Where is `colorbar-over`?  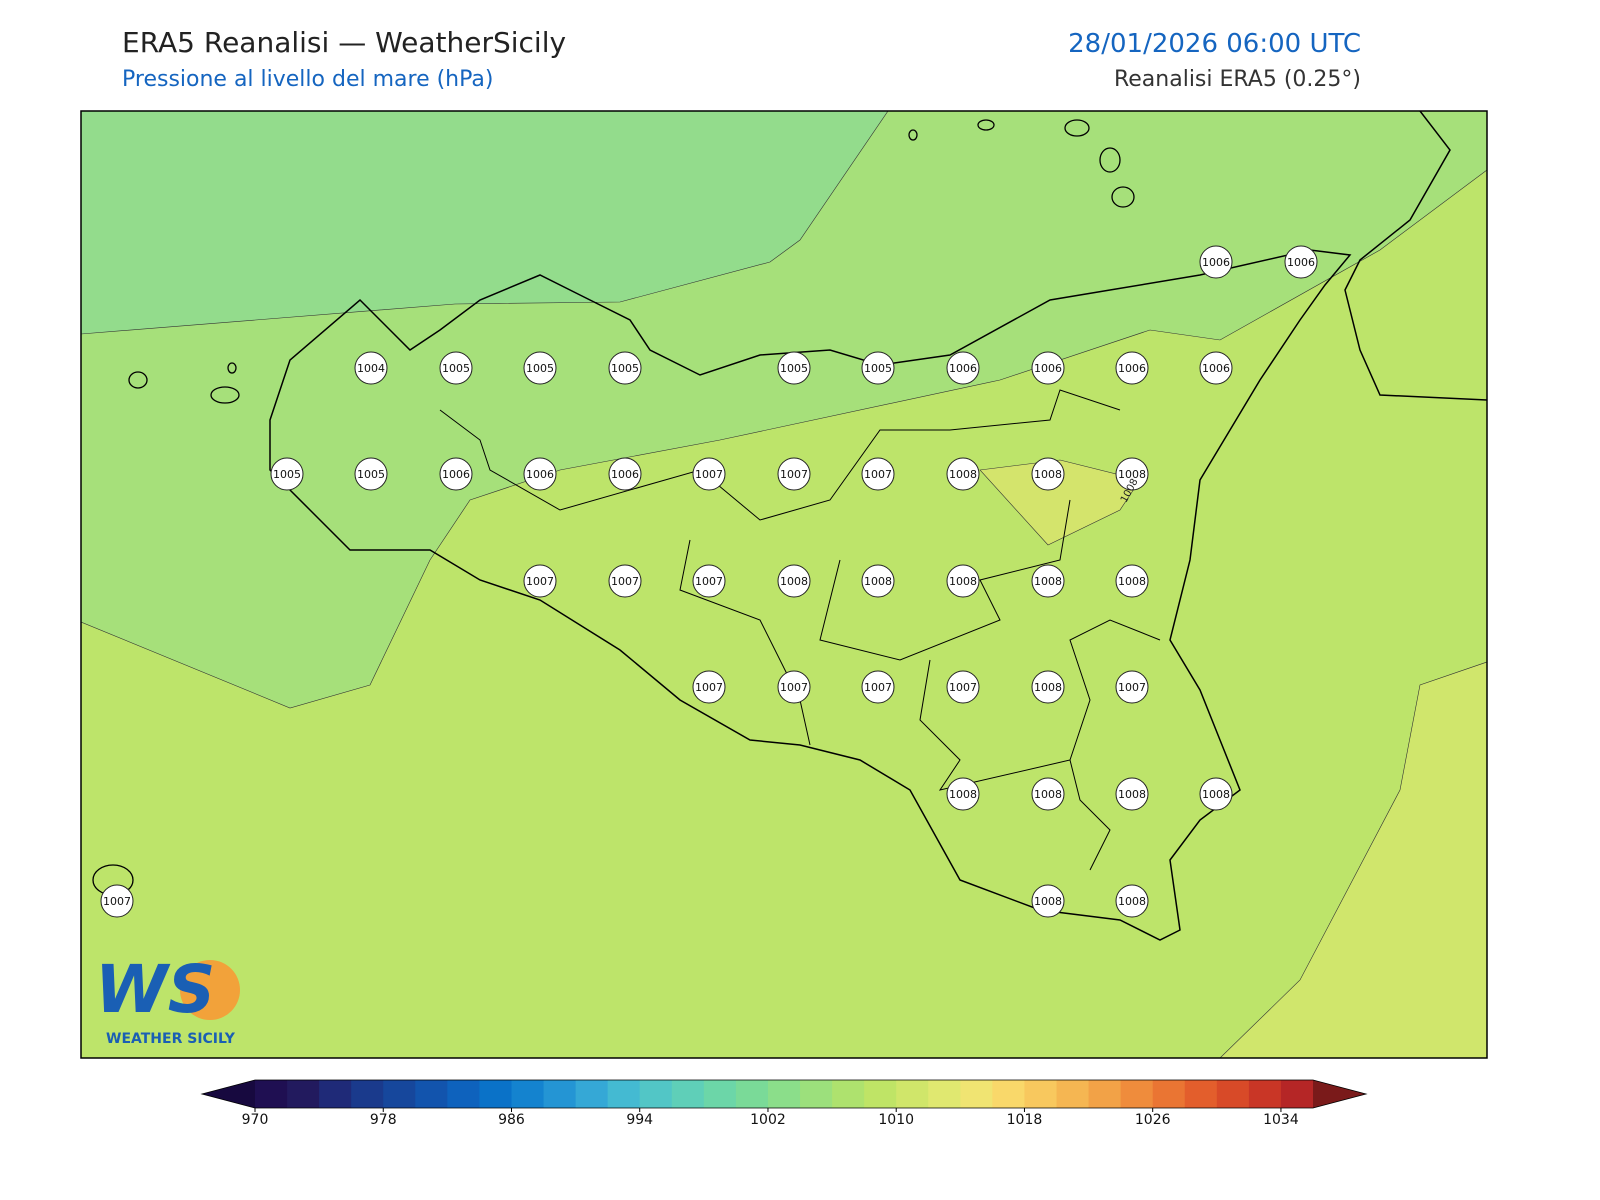
colorbar-over is located at coordinates (1339, 1094).